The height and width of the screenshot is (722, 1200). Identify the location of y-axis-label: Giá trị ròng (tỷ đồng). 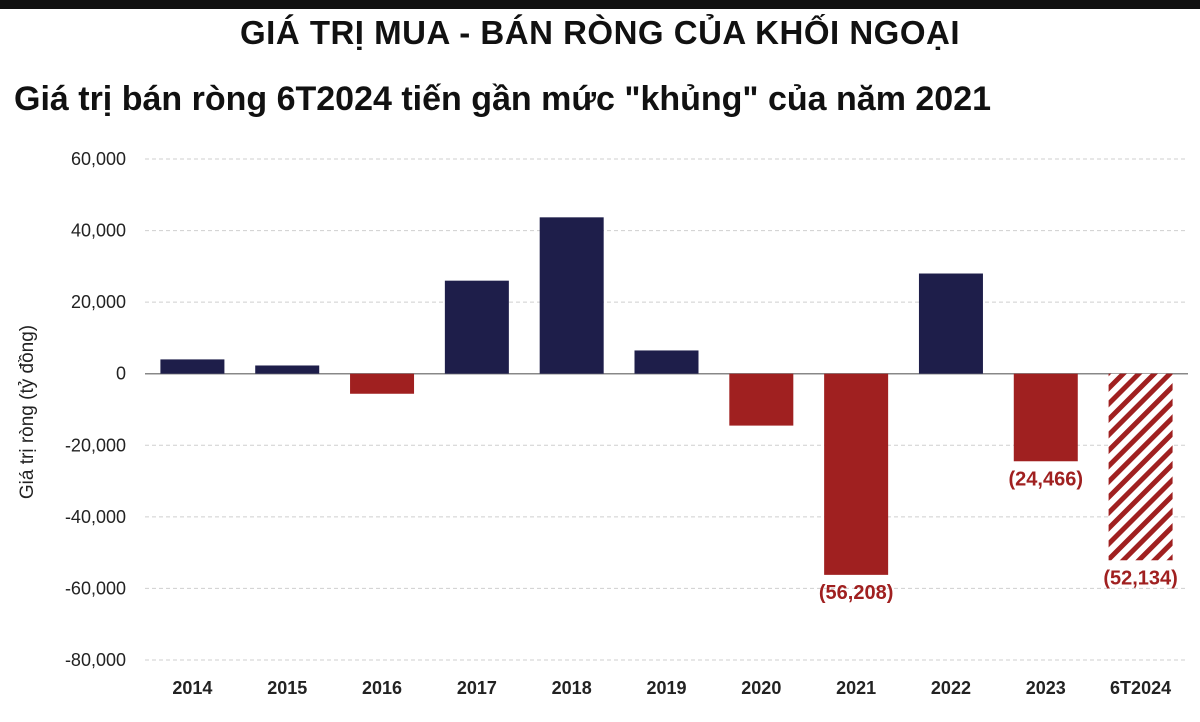
(27, 412).